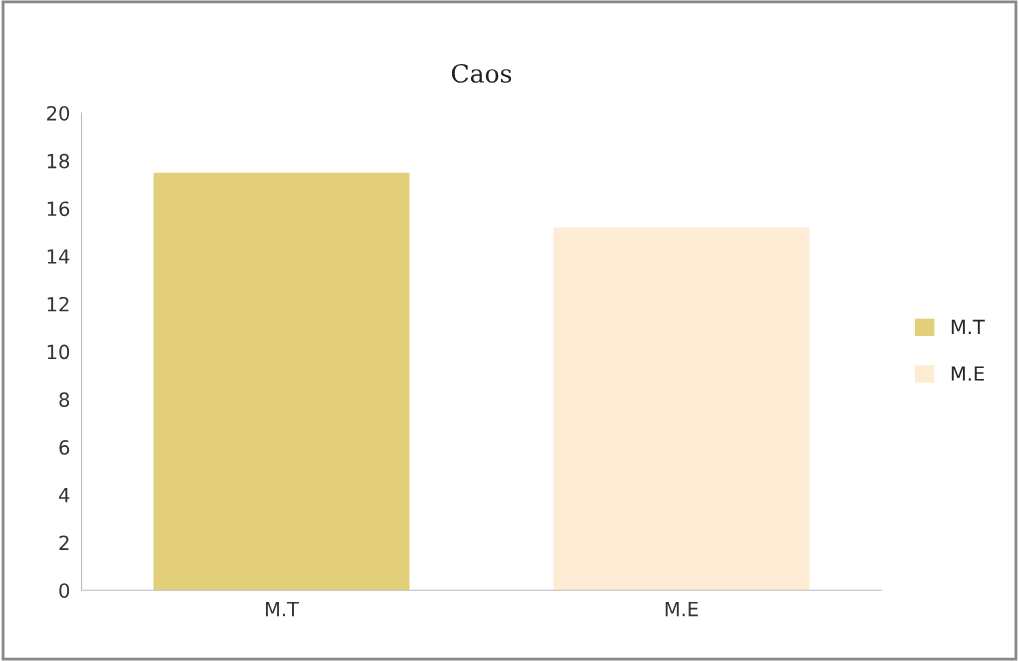 This screenshot has width=1019, height=661. I want to click on legend-label: M.E, so click(967, 373).